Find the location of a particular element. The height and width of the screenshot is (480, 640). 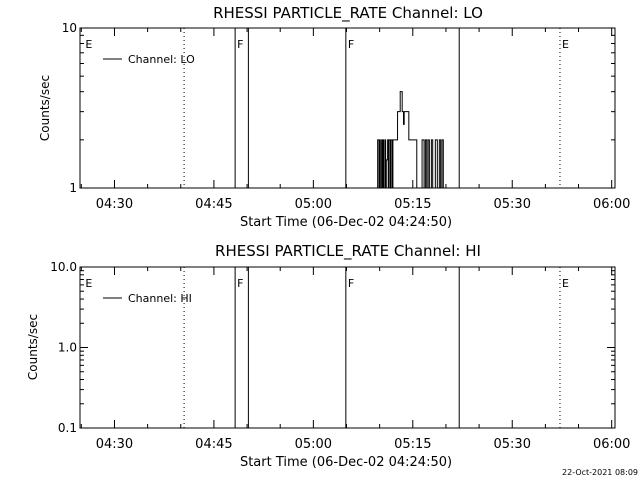

chart-hi-title: RHESSI PARTICLE_RATE Channel: HI is located at coordinates (348, 251).